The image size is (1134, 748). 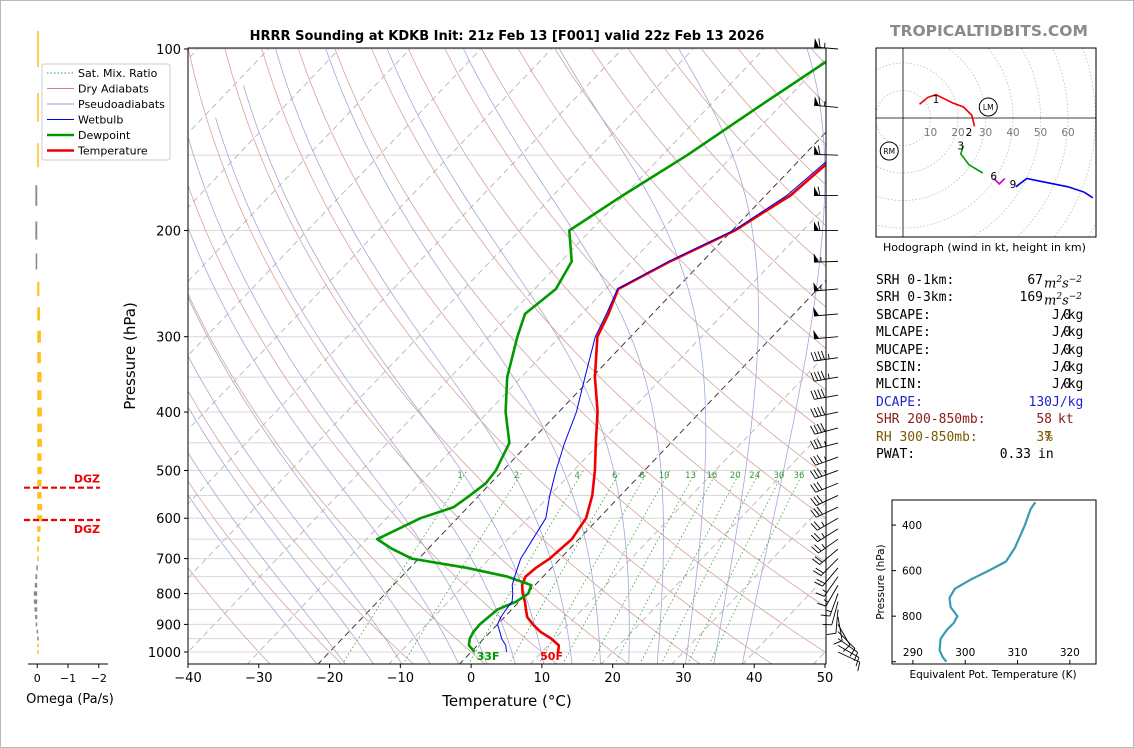 What do you see at coordinates (711, 476) in the screenshot?
I see `mixing-ratio-label: 16` at bounding box center [711, 476].